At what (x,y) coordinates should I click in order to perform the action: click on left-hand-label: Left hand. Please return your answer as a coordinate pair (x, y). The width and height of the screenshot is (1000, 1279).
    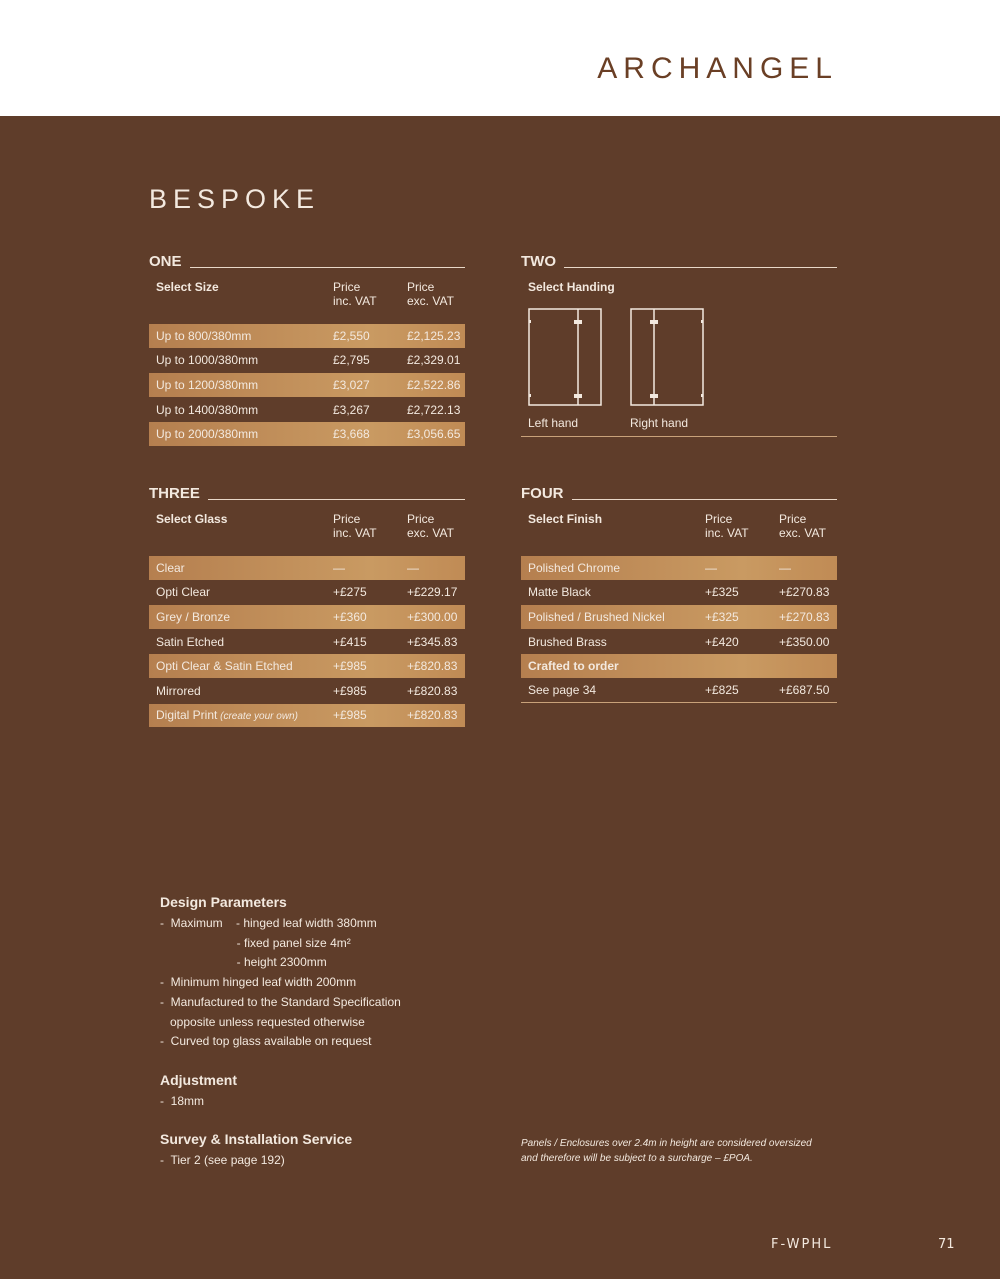
    Looking at the image, I should click on (553, 423).